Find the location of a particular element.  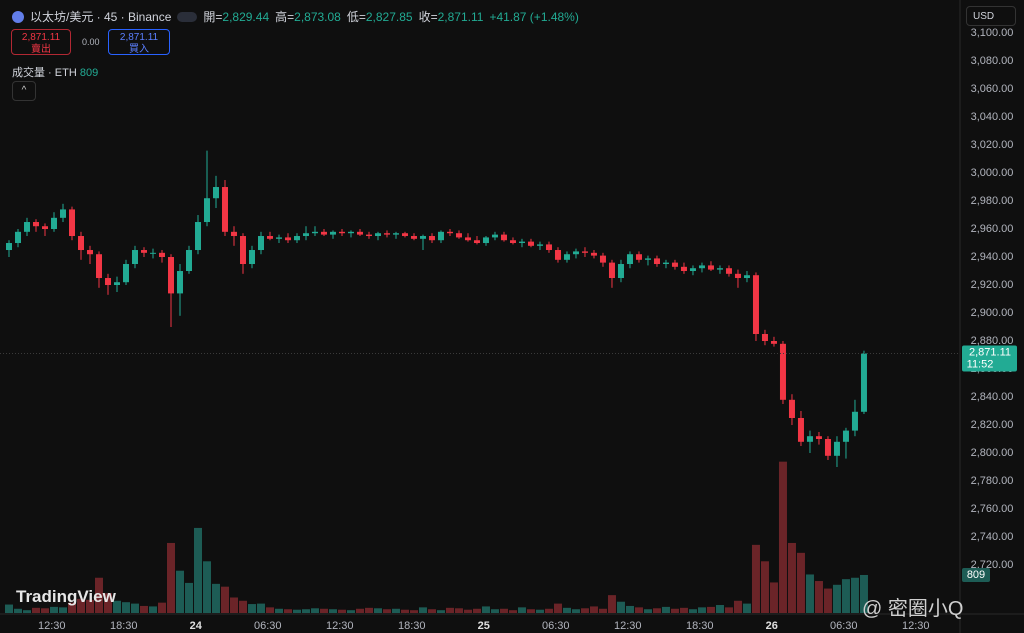

spread: 0.00 is located at coordinates (91, 42).